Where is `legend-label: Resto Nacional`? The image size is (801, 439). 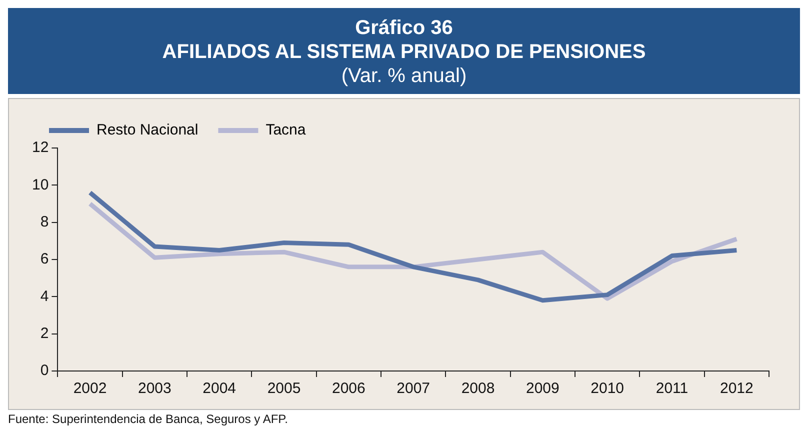
legend-label: Resto Nacional is located at coordinates (147, 130).